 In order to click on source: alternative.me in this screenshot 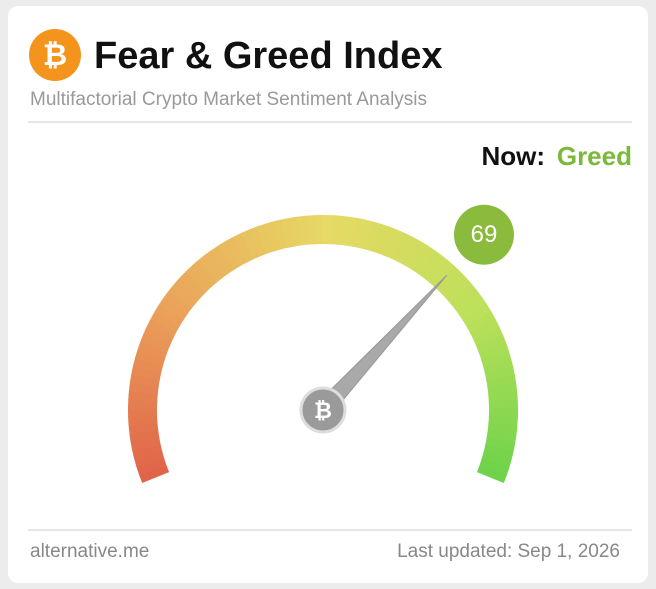, I will do `click(89, 551)`.